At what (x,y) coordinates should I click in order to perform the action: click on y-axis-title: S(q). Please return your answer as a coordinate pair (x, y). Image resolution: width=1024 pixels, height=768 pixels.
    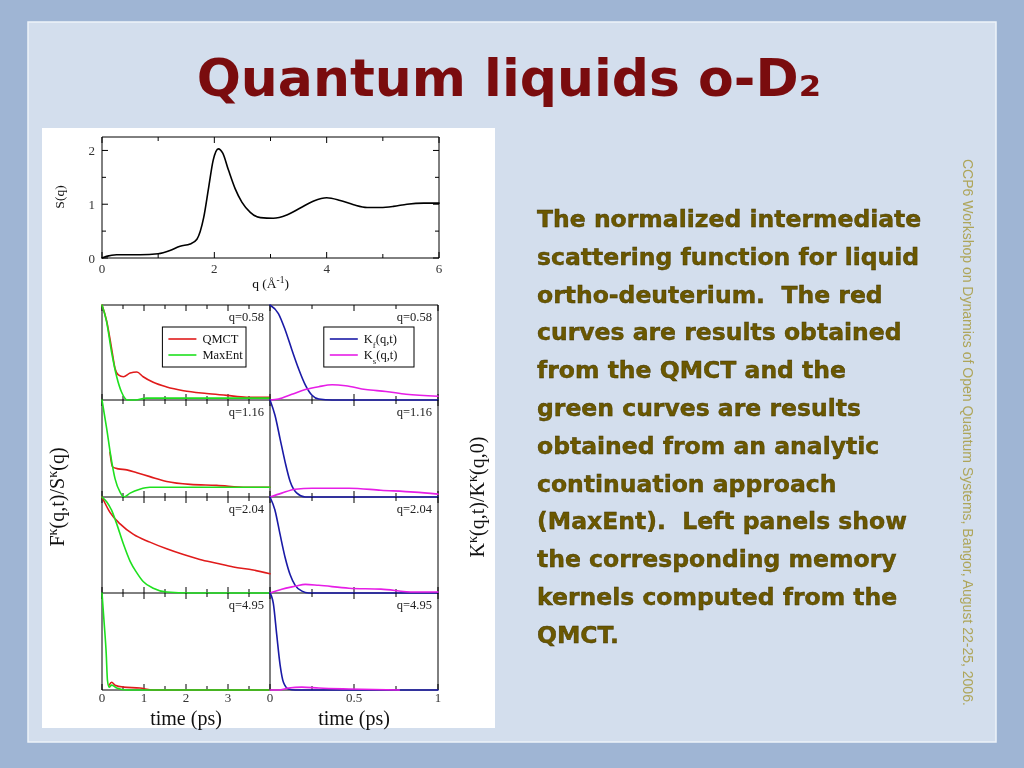
    Looking at the image, I should click on (59, 197).